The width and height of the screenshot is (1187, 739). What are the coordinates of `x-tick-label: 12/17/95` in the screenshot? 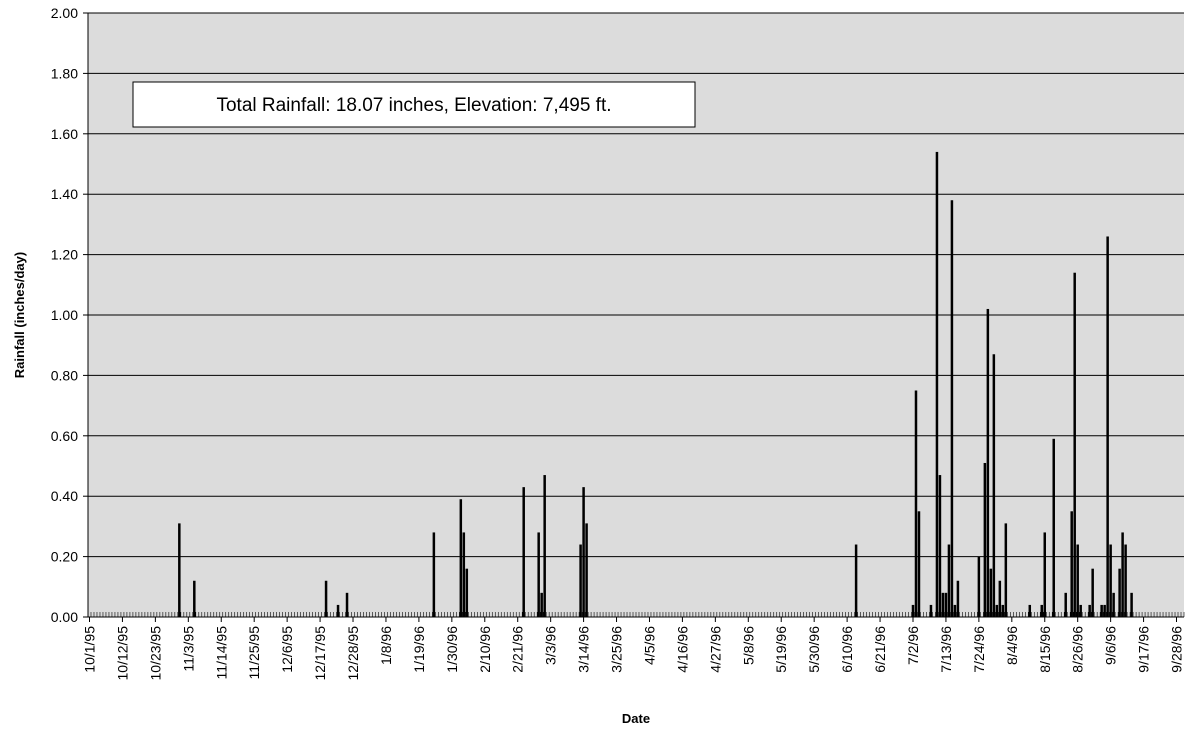 It's located at (320, 653).